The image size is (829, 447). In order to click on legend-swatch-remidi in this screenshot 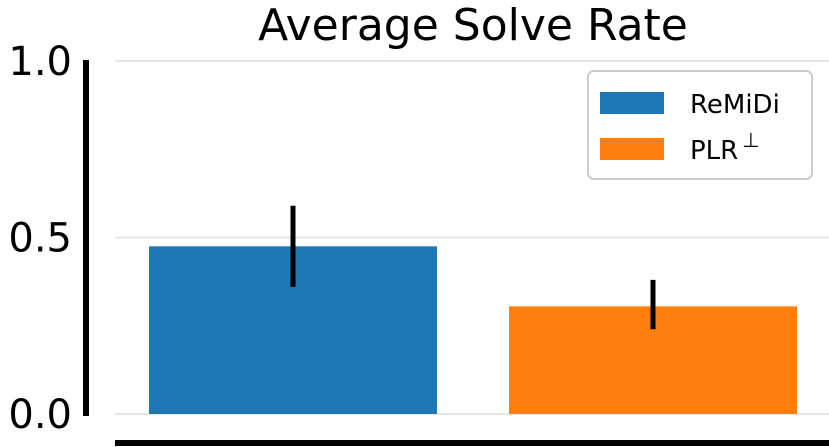, I will do `click(632, 103)`.